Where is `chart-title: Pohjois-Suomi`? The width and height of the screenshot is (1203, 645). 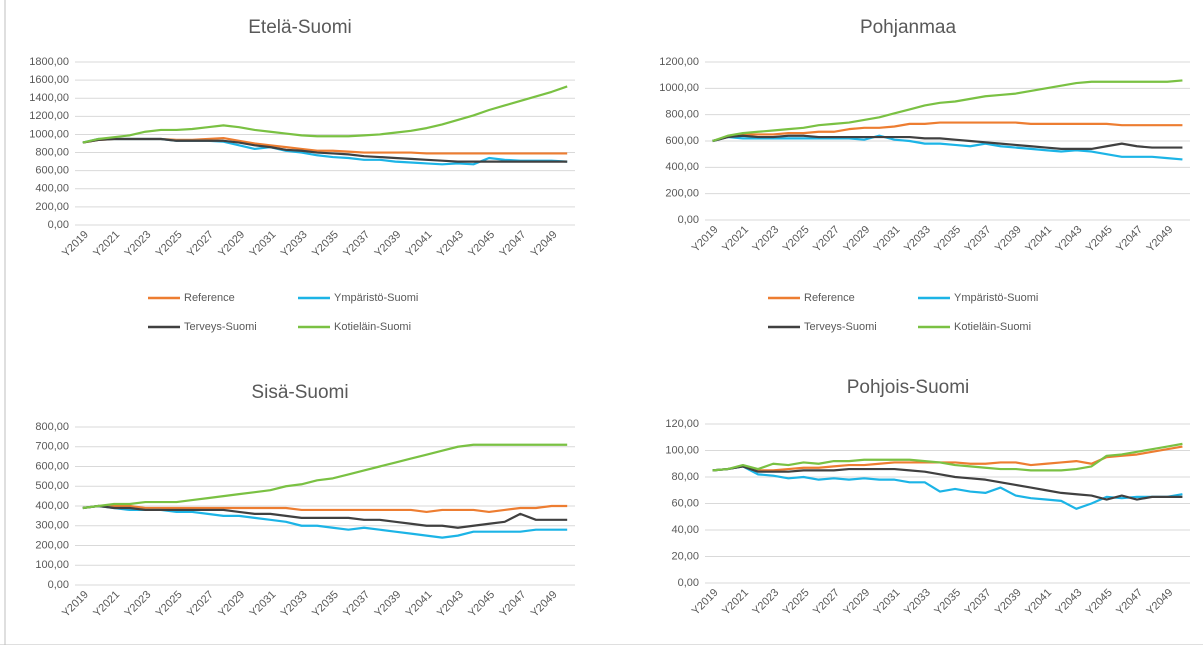 chart-title: Pohjois-Suomi is located at coordinates (908, 387).